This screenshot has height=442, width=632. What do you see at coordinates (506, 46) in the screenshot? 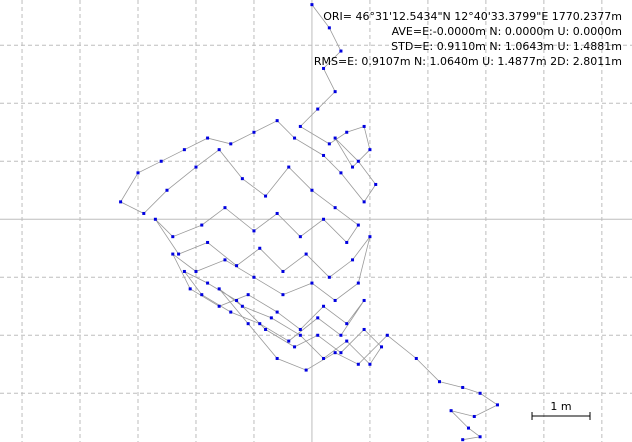
I see `info-text: STD=E: 0.9110m N: 1.0643m U: 1.4881m` at bounding box center [506, 46].